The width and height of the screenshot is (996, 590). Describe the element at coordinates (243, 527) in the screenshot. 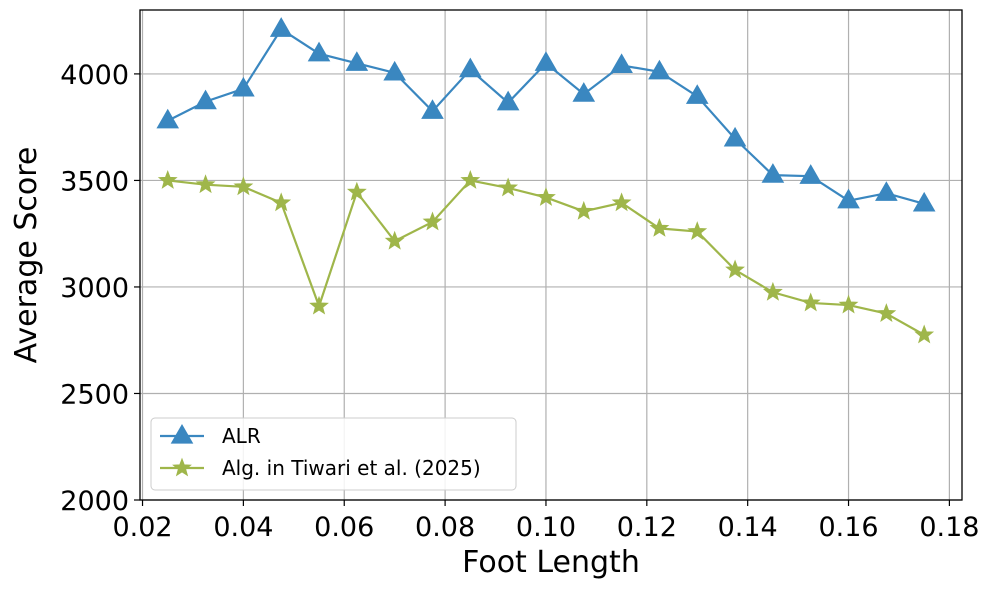

I see `x-tick-label: 0.04` at that location.